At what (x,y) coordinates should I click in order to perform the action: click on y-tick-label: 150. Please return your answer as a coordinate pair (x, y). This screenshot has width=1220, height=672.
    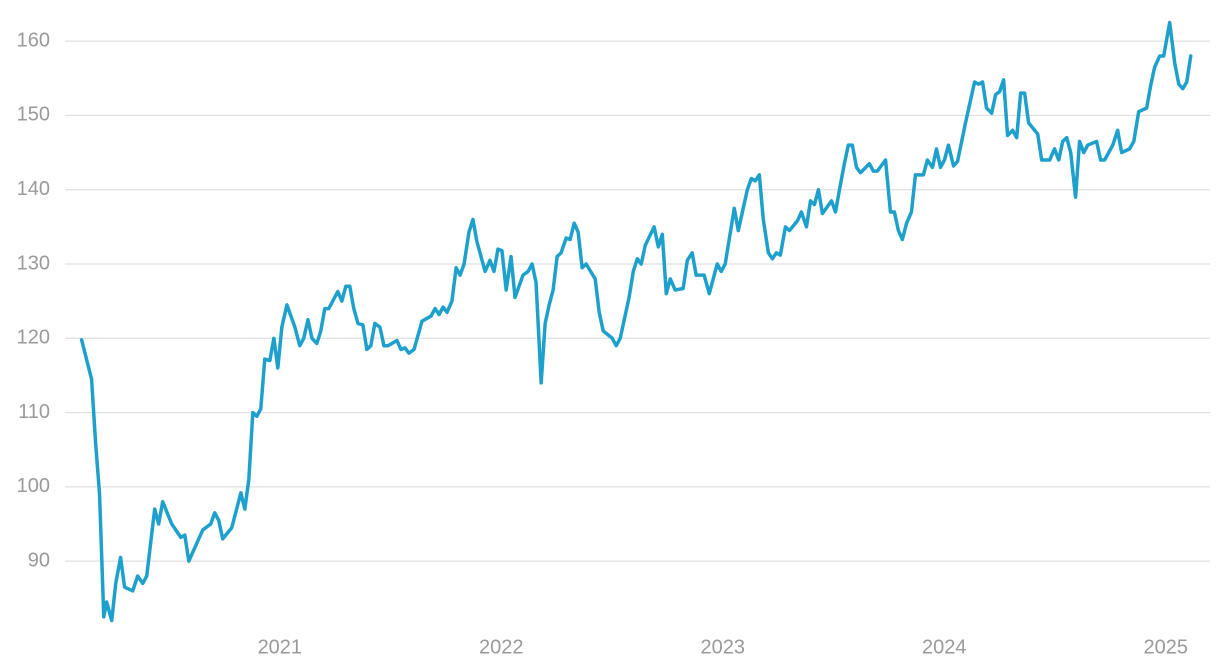
    Looking at the image, I should click on (33, 115).